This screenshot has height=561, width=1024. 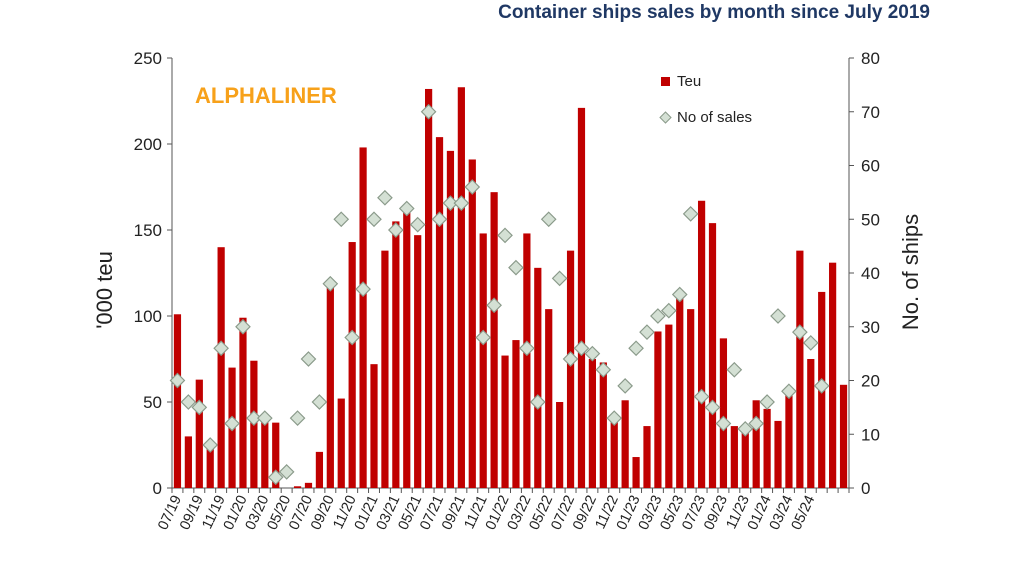 What do you see at coordinates (665, 117) in the screenshot?
I see `legend-marker-sales` at bounding box center [665, 117].